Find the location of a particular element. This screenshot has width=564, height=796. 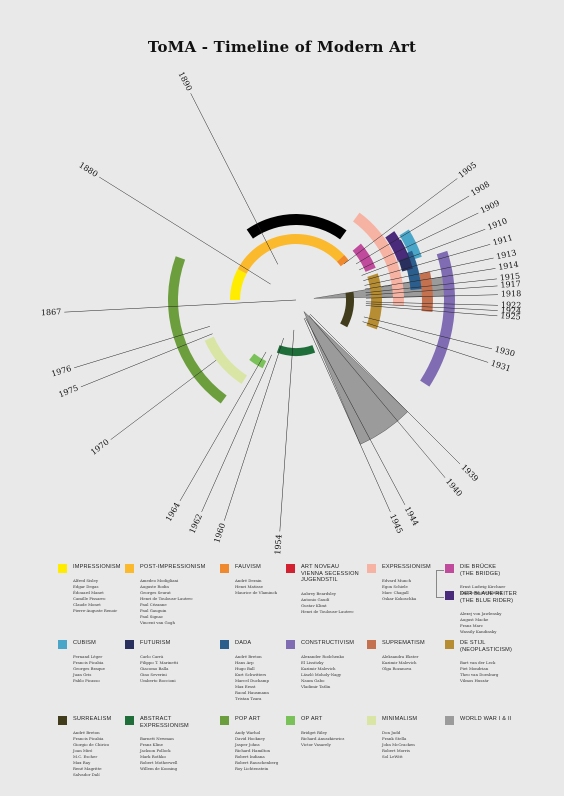

leader-1918 is located at coordinates (431, 296).